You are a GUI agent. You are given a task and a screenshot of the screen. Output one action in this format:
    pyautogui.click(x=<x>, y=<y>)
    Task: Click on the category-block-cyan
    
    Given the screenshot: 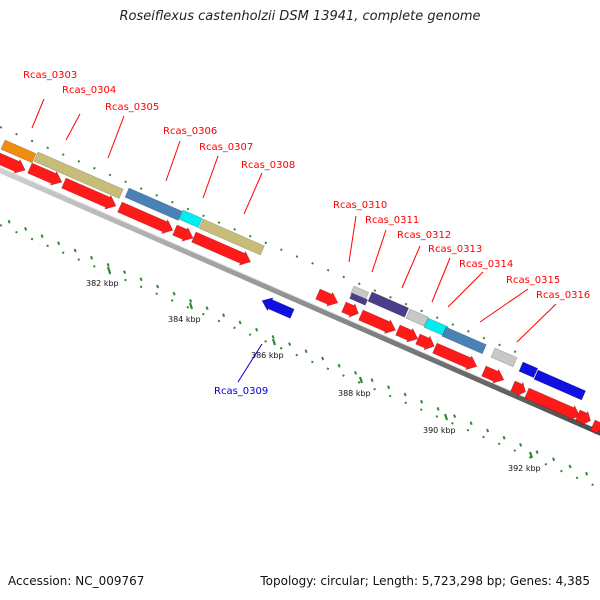 What is the action you would take?
    pyautogui.click(x=190, y=218)
    